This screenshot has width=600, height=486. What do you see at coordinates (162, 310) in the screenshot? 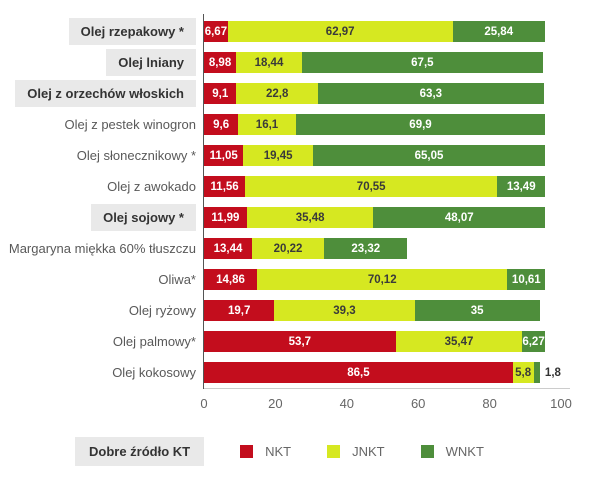
I see `category-label: Olej ryżowy` at bounding box center [162, 310].